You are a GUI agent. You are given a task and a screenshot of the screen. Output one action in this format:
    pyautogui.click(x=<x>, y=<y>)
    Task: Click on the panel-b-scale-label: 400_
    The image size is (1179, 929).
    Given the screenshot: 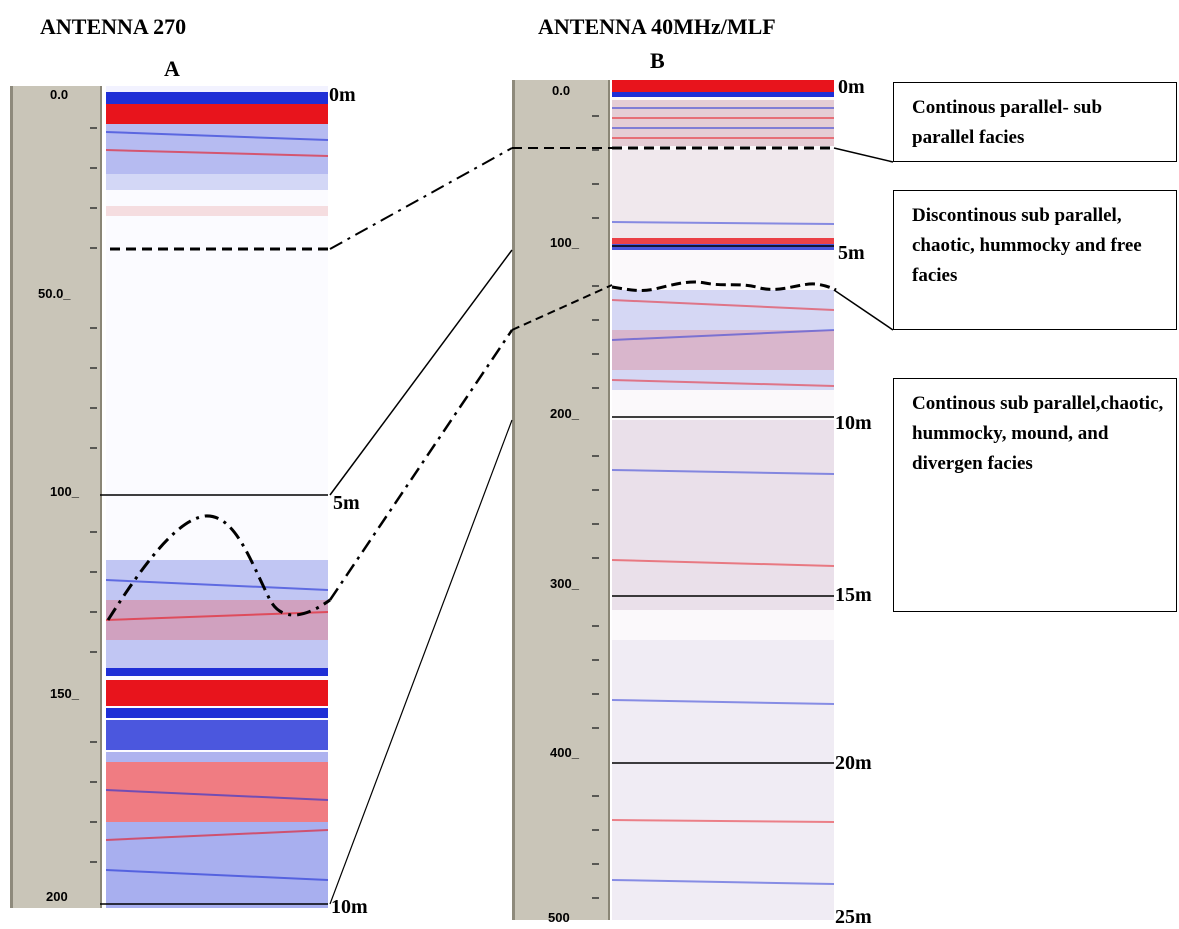 What is the action you would take?
    pyautogui.click(x=564, y=752)
    